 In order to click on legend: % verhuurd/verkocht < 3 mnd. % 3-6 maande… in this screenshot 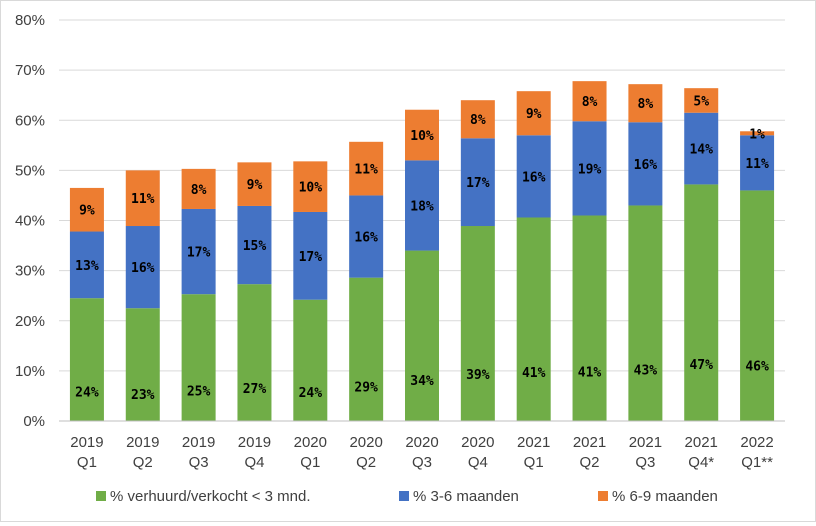, I will do `click(407, 496)`.